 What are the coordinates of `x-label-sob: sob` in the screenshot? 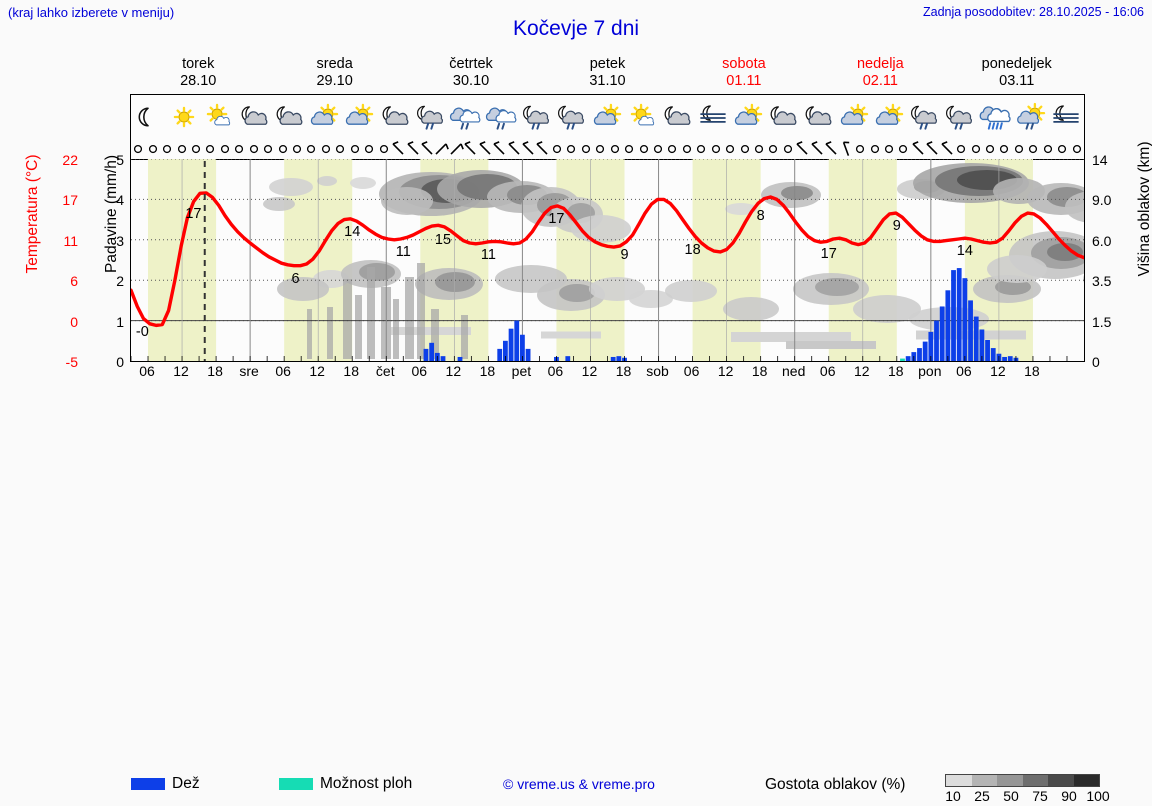 It's located at (657, 371).